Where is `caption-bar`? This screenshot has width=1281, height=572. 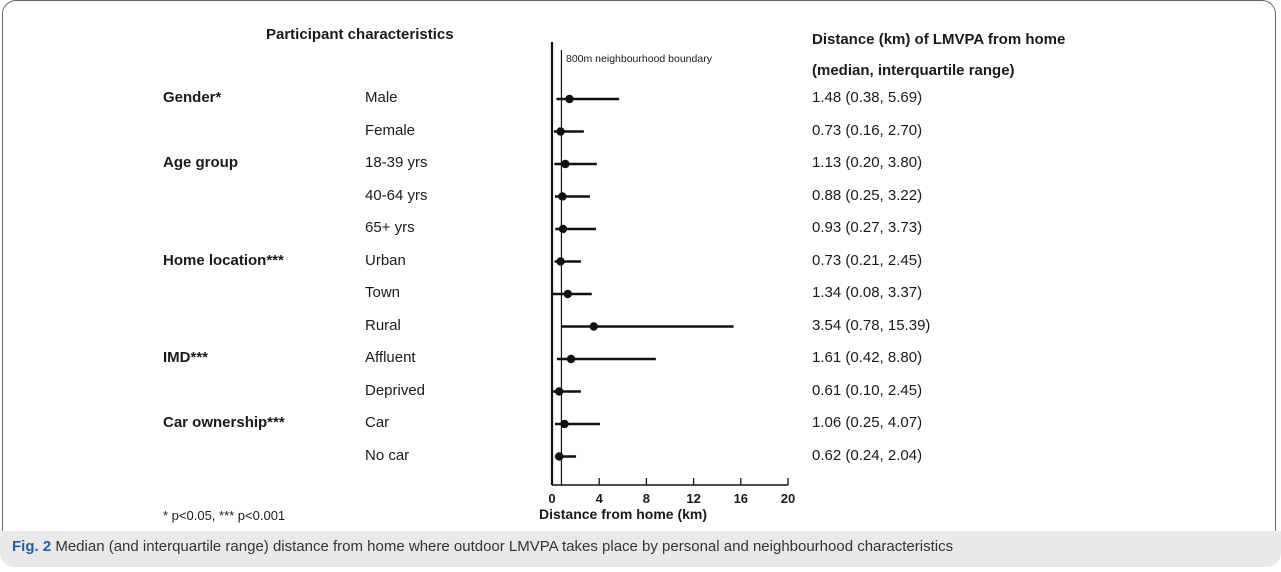 caption-bar is located at coordinates (640, 549).